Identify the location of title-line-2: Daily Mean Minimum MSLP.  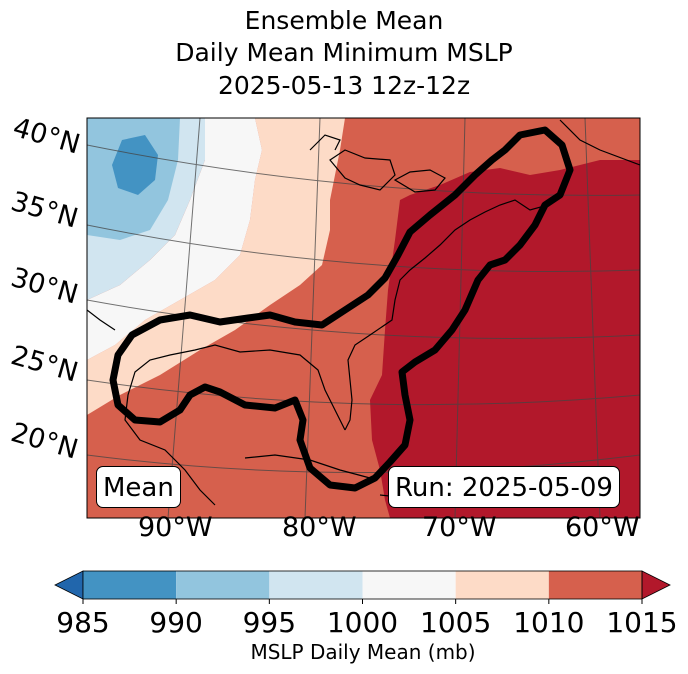
(344, 52).